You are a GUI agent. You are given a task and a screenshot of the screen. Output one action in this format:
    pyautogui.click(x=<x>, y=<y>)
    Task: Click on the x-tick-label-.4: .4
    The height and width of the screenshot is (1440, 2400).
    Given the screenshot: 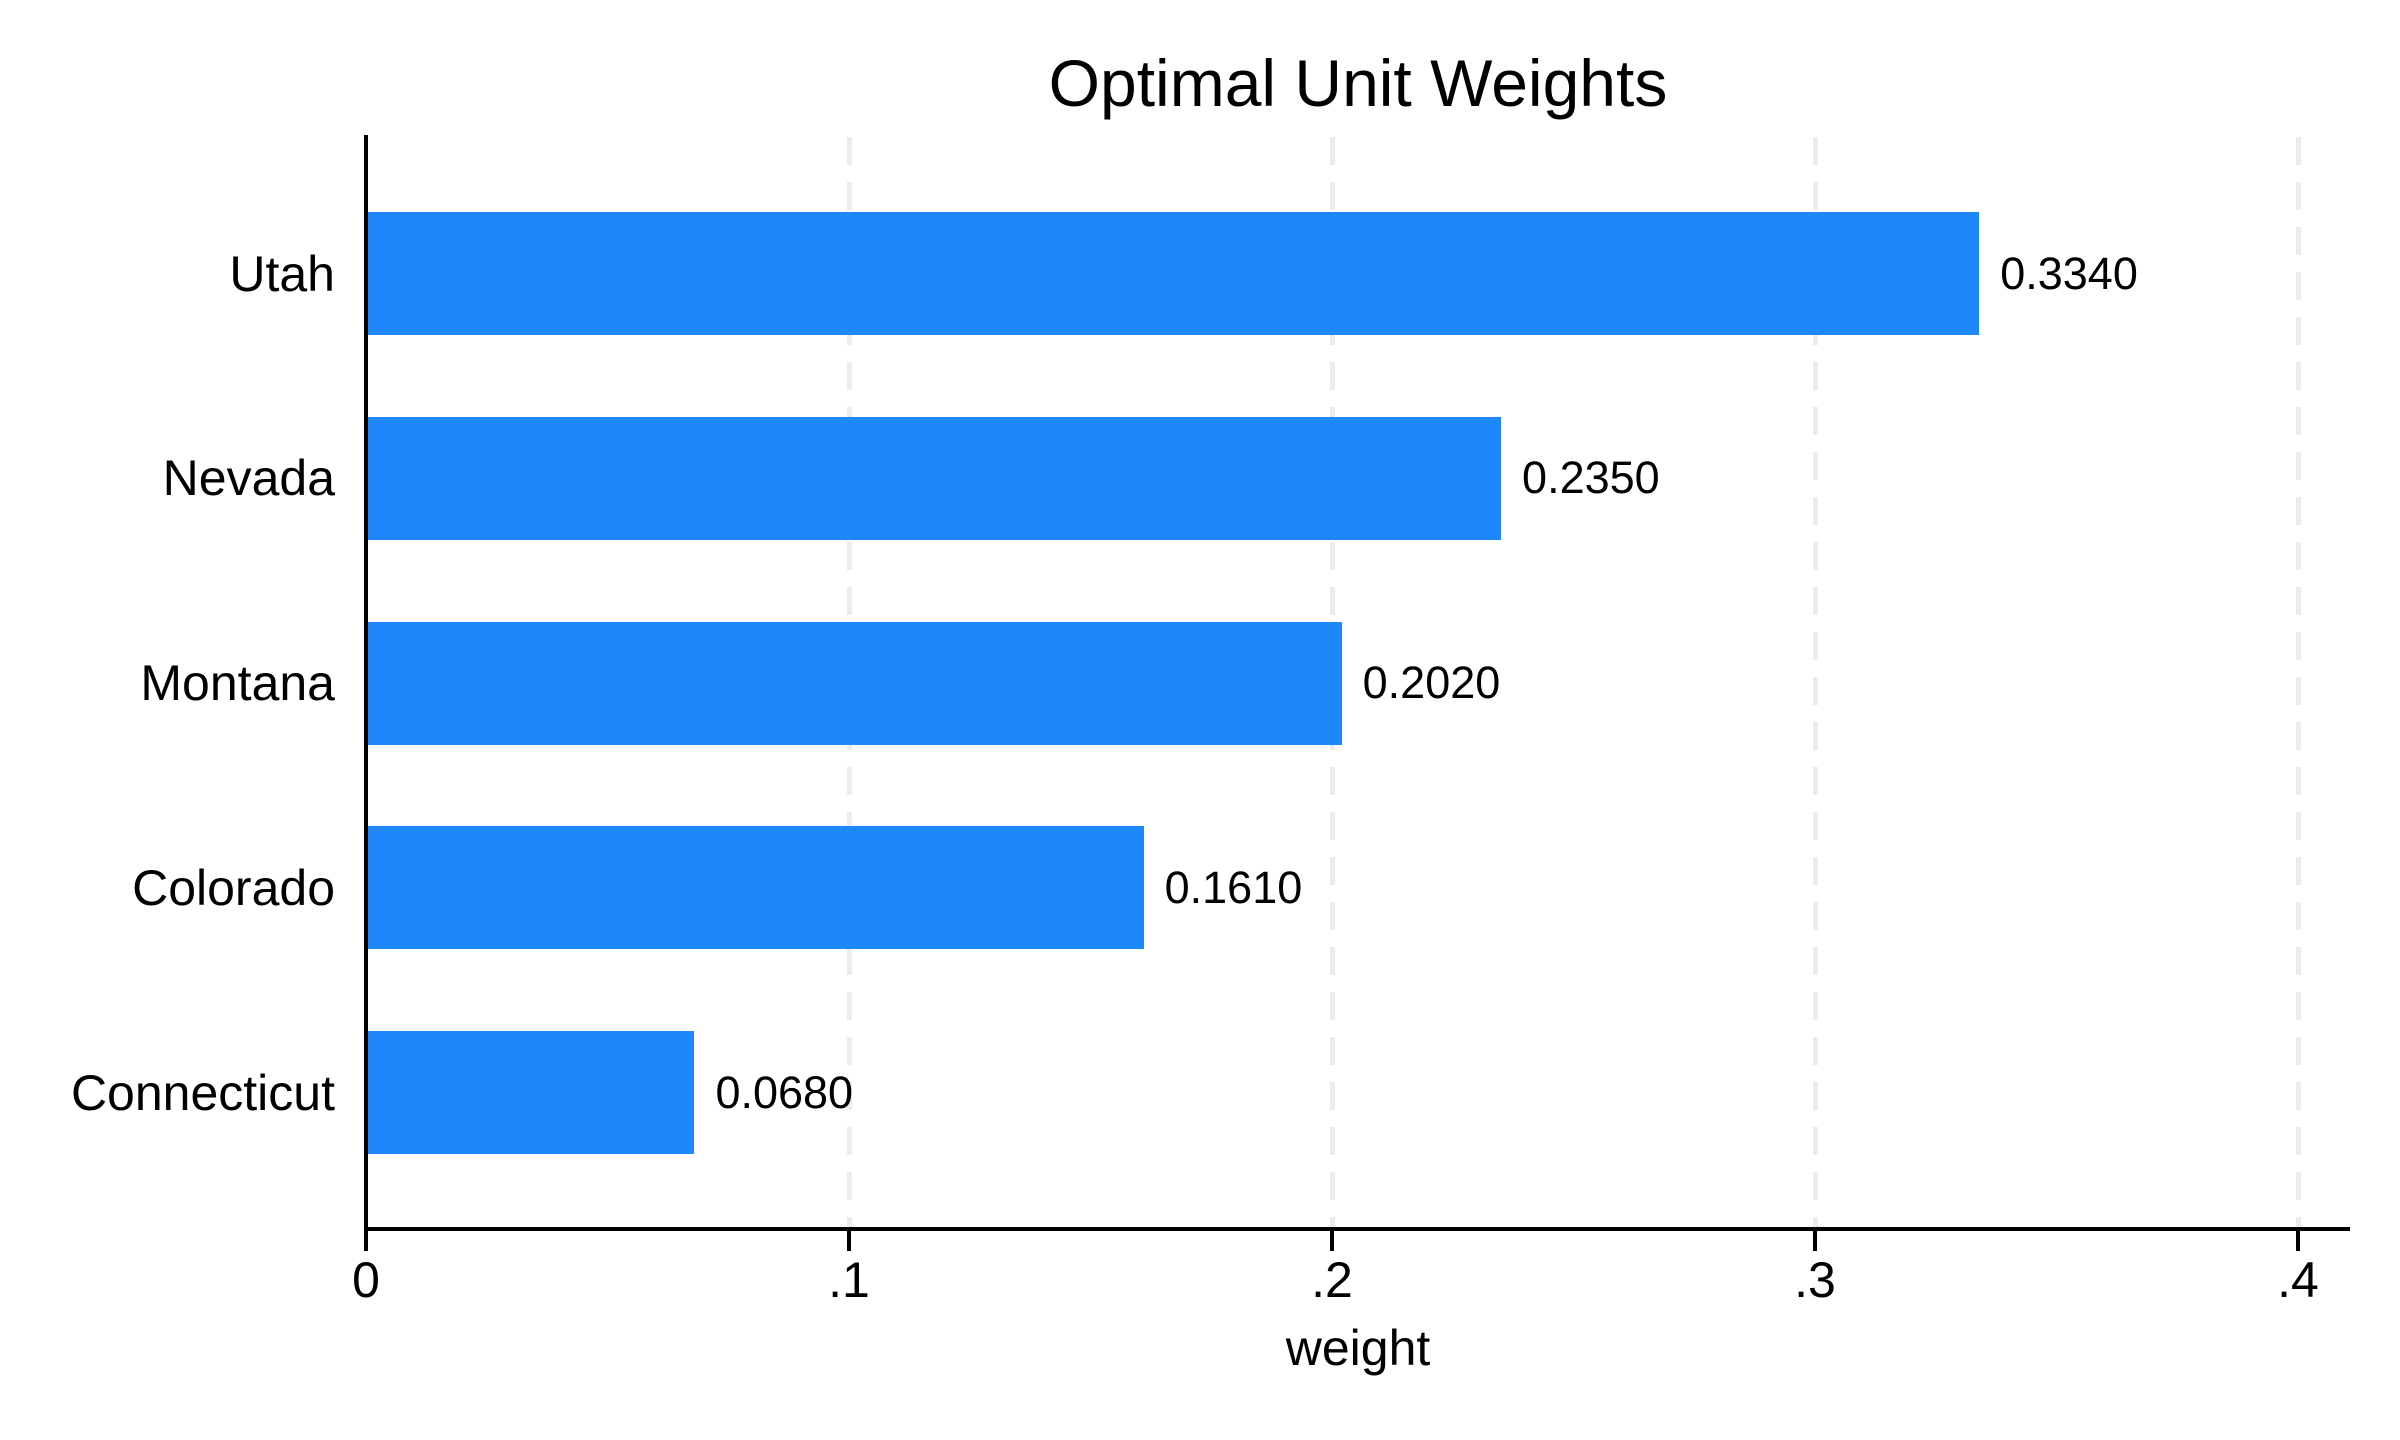 What is the action you would take?
    pyautogui.click(x=2298, y=1280)
    